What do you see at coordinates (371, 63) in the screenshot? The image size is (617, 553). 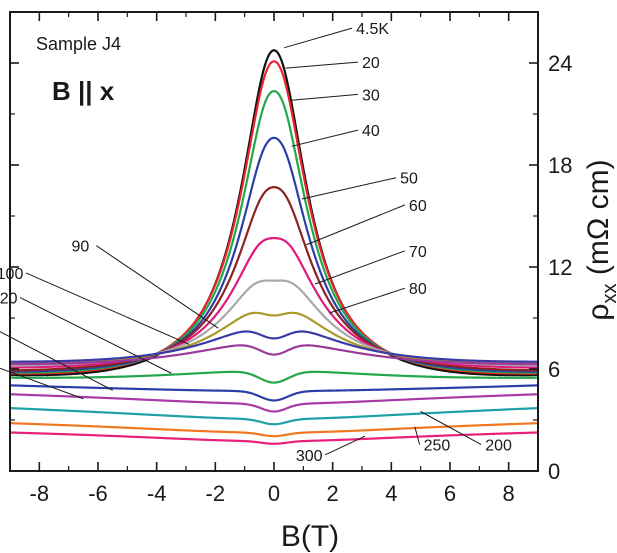 I see `curve-label: 20` at bounding box center [371, 63].